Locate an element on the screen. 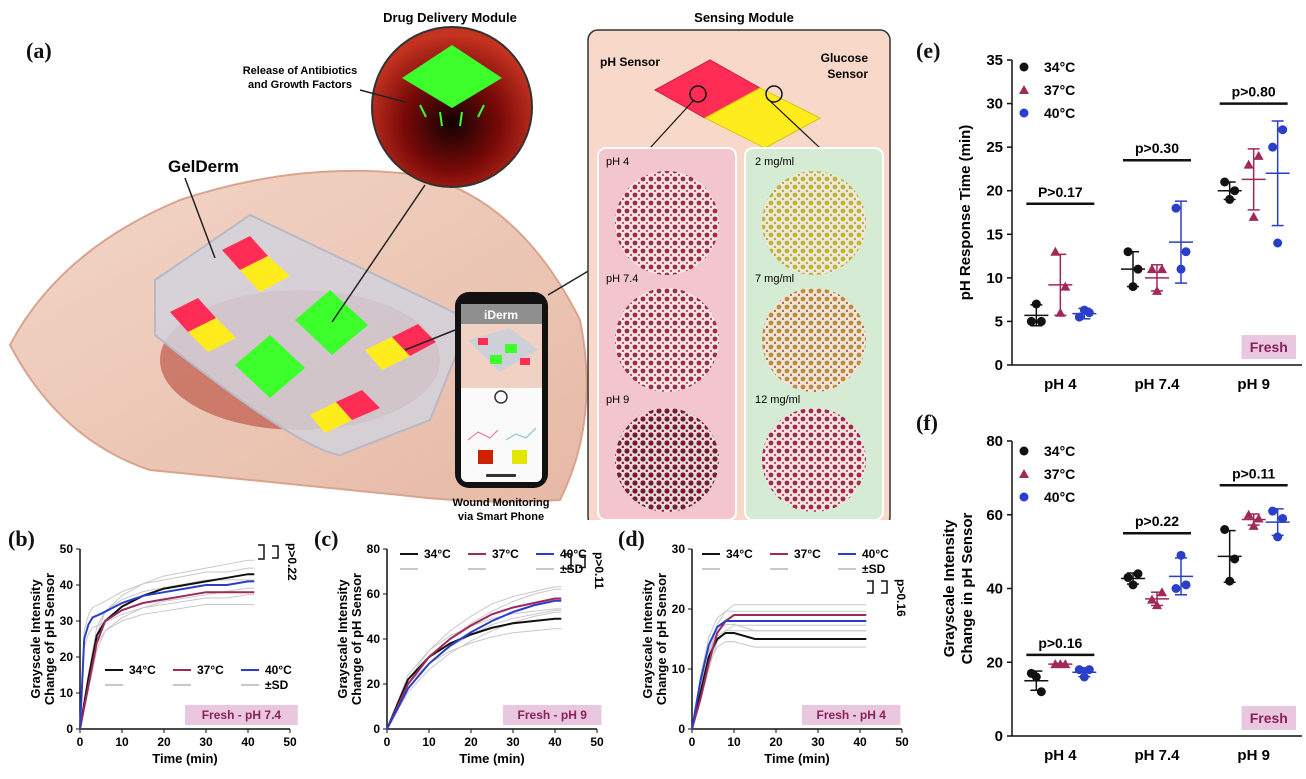 The image size is (1306, 779). drug-module-pointer is located at coordinates (378, 253).